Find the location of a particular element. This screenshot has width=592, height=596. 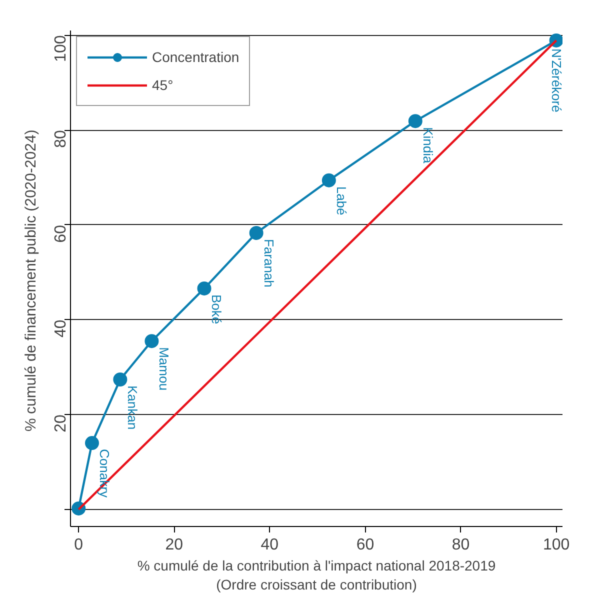

y-tick-label: 20 is located at coordinates (61, 423).